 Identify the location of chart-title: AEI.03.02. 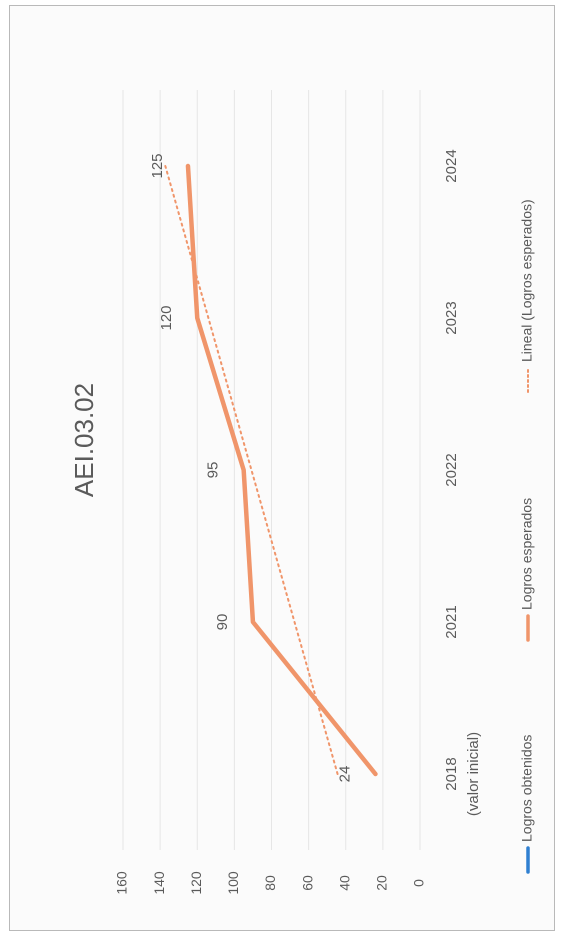
(84, 440).